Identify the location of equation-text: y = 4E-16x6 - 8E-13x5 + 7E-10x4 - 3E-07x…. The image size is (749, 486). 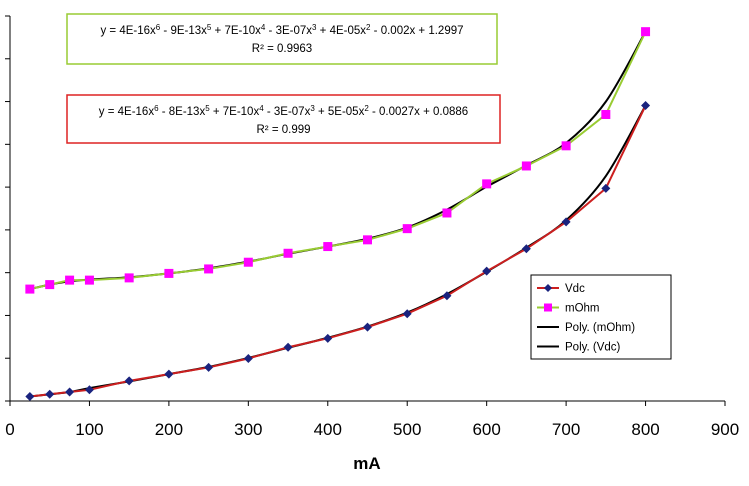
(283, 111).